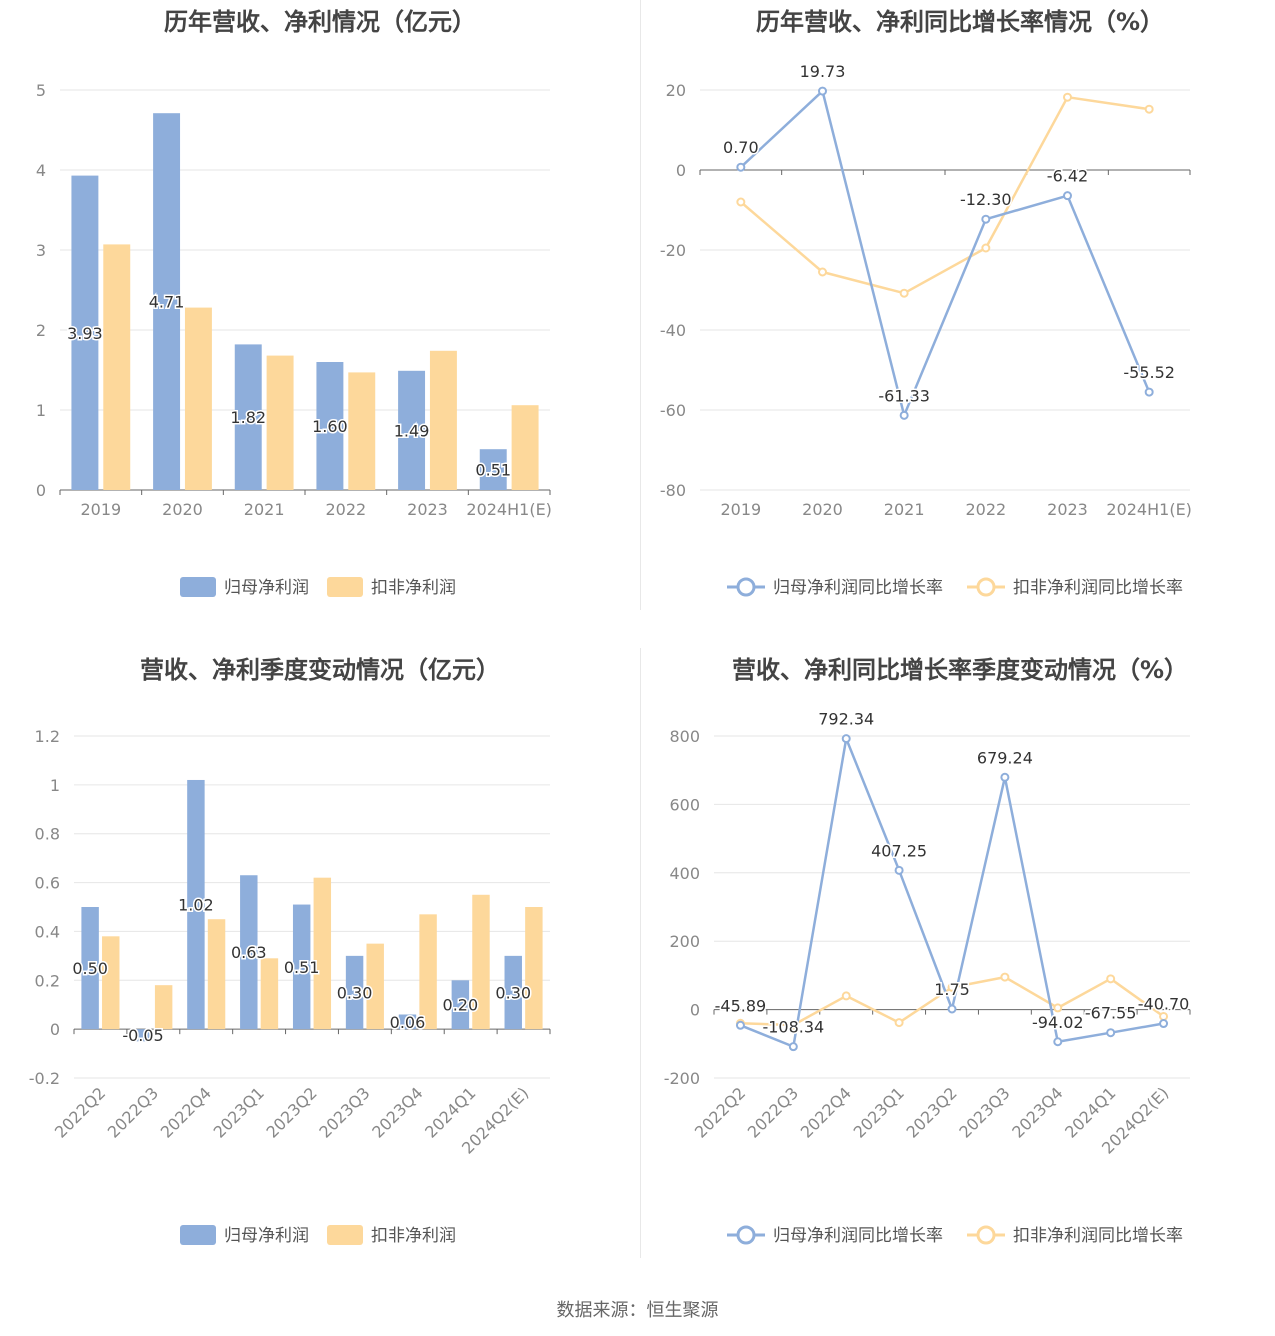  What do you see at coordinates (41, 250) in the screenshot?
I see `y-tick-label: 3` at bounding box center [41, 250].